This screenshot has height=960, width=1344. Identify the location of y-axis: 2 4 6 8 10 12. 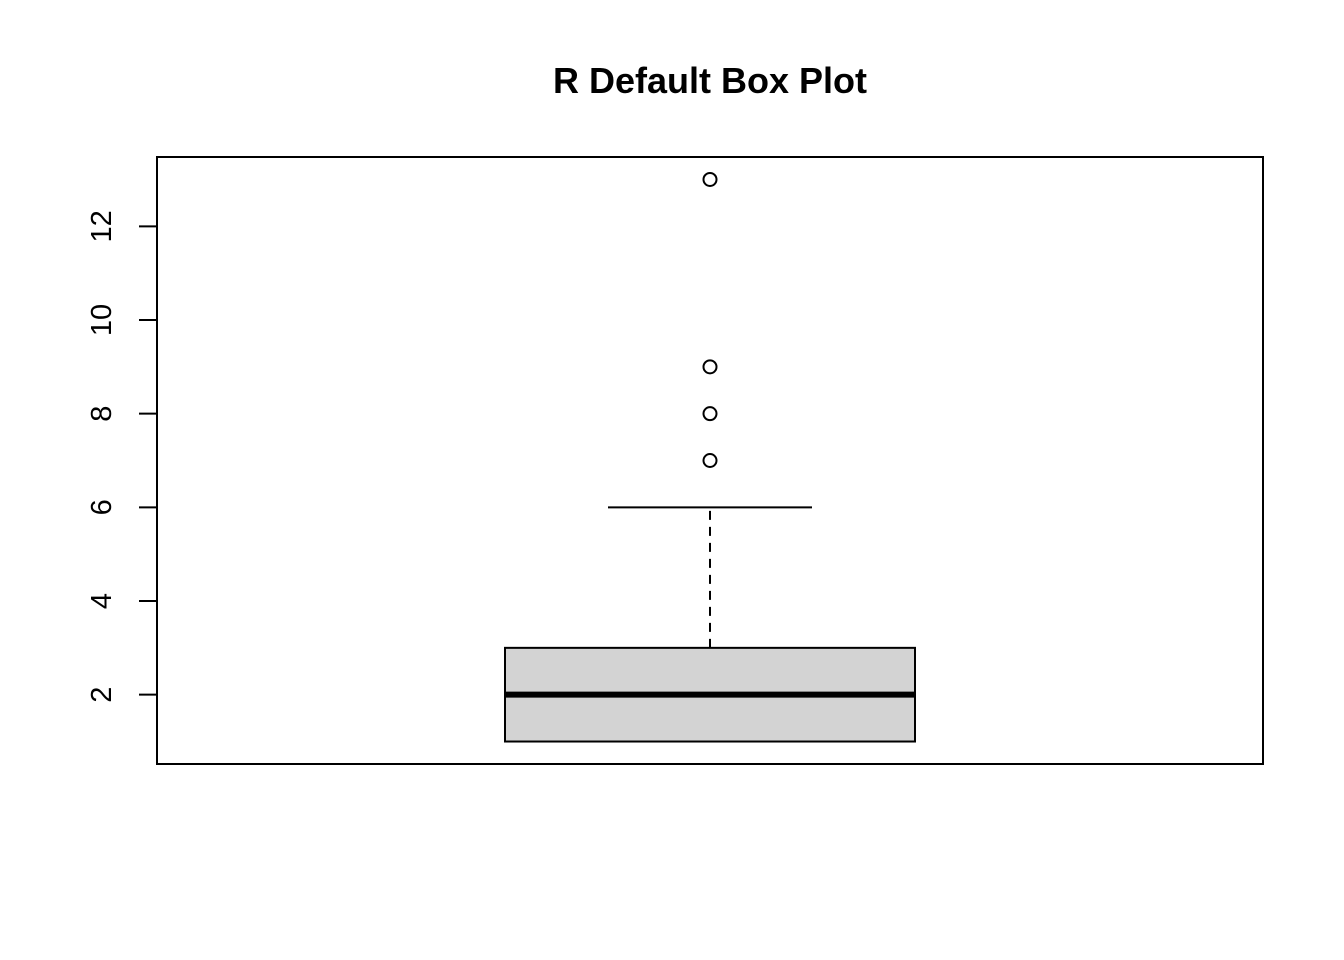
(122, 456).